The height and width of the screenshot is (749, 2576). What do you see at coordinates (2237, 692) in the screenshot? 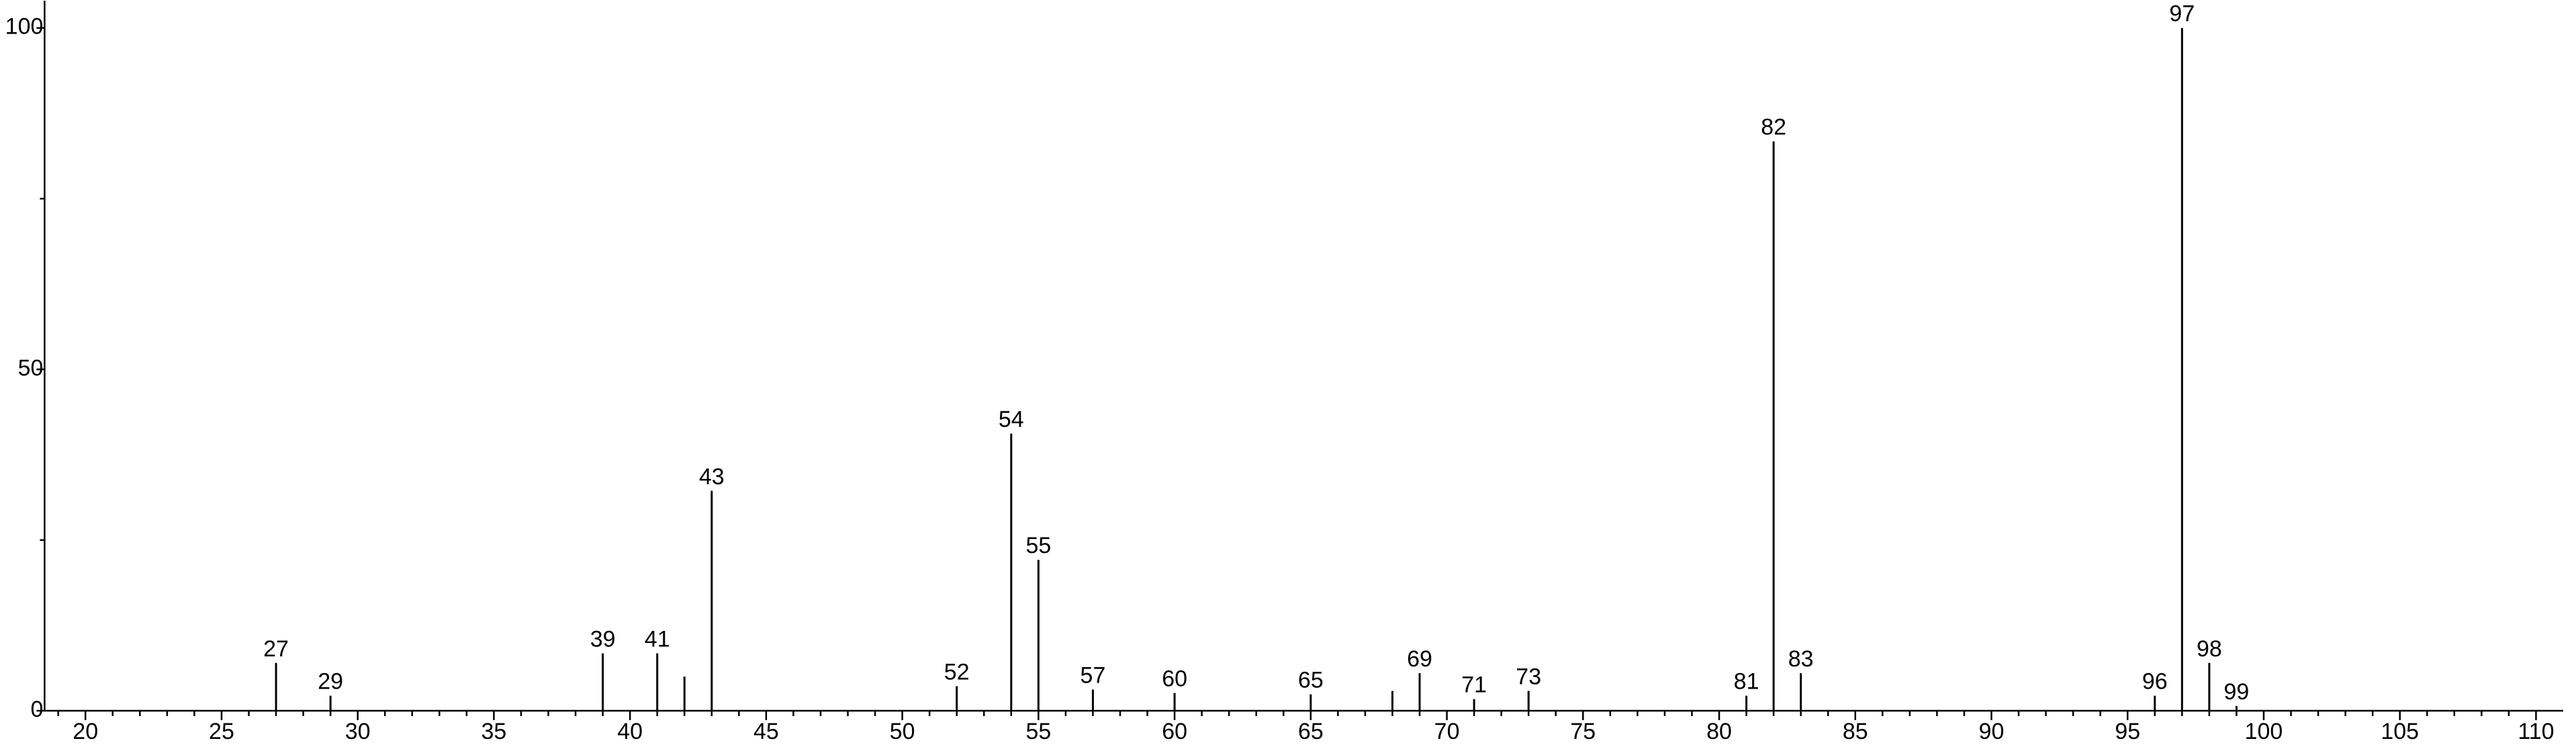
I see `peak-label: 99` at bounding box center [2237, 692].